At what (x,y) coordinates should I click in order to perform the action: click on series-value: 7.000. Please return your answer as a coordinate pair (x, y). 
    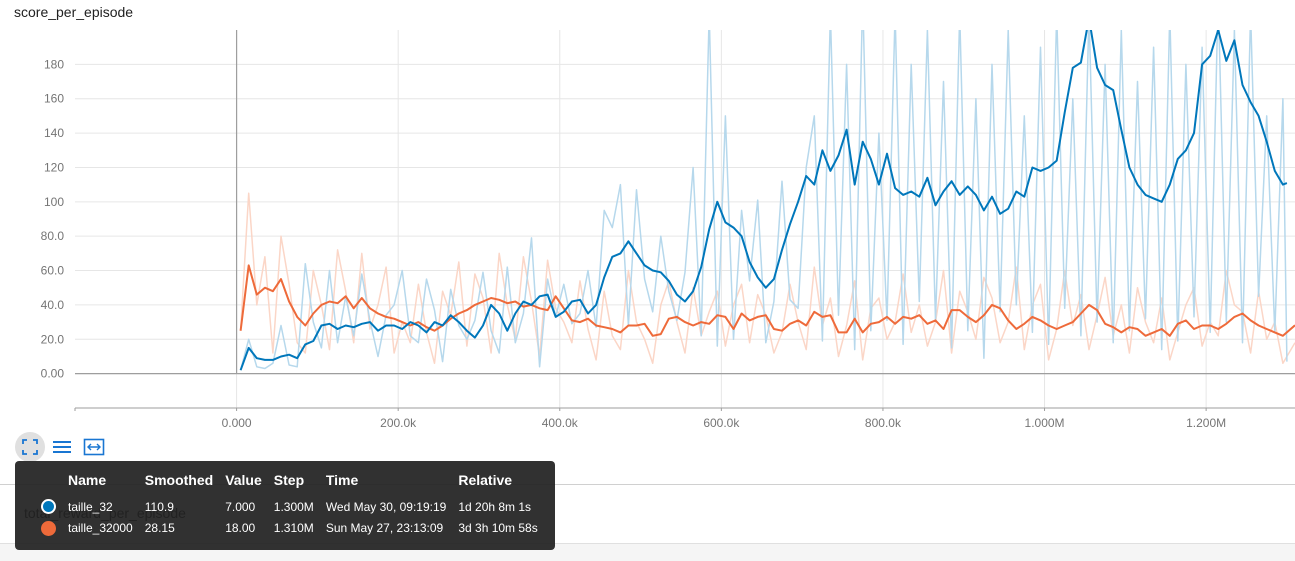
    Looking at the image, I should click on (240, 506).